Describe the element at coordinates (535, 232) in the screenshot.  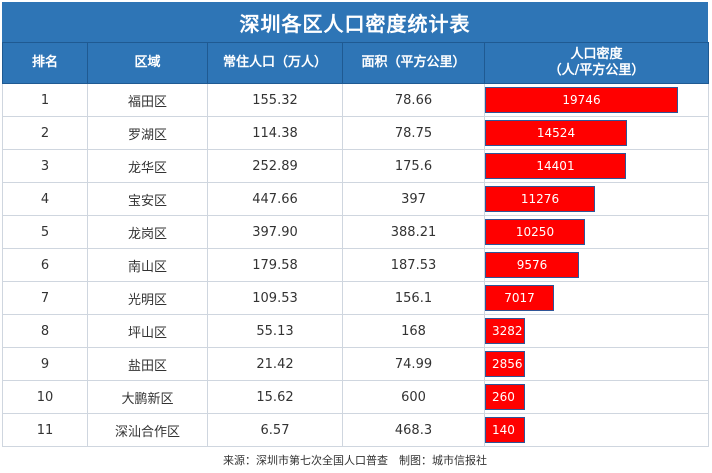
I see `density-bar: 10250` at that location.